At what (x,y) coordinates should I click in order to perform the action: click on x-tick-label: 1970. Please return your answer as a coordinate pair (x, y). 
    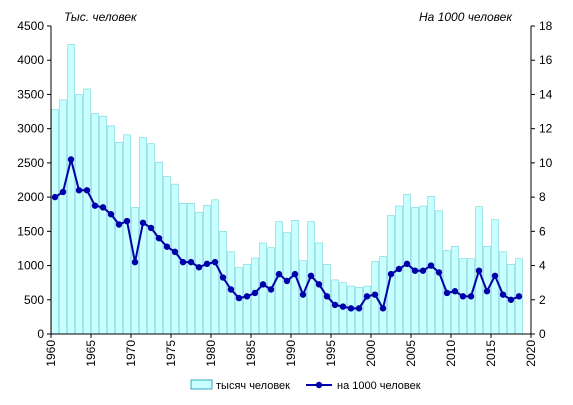
    Looking at the image, I should click on (131, 353).